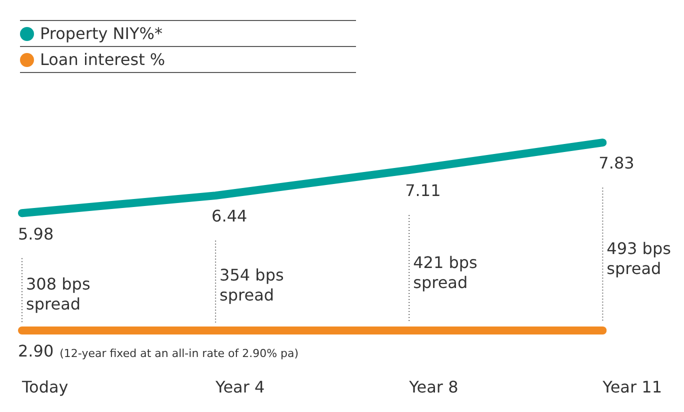 This screenshot has height=412, width=684. Describe the element at coordinates (239, 387) in the screenshot. I see `x-tick-label: Year 4` at that location.